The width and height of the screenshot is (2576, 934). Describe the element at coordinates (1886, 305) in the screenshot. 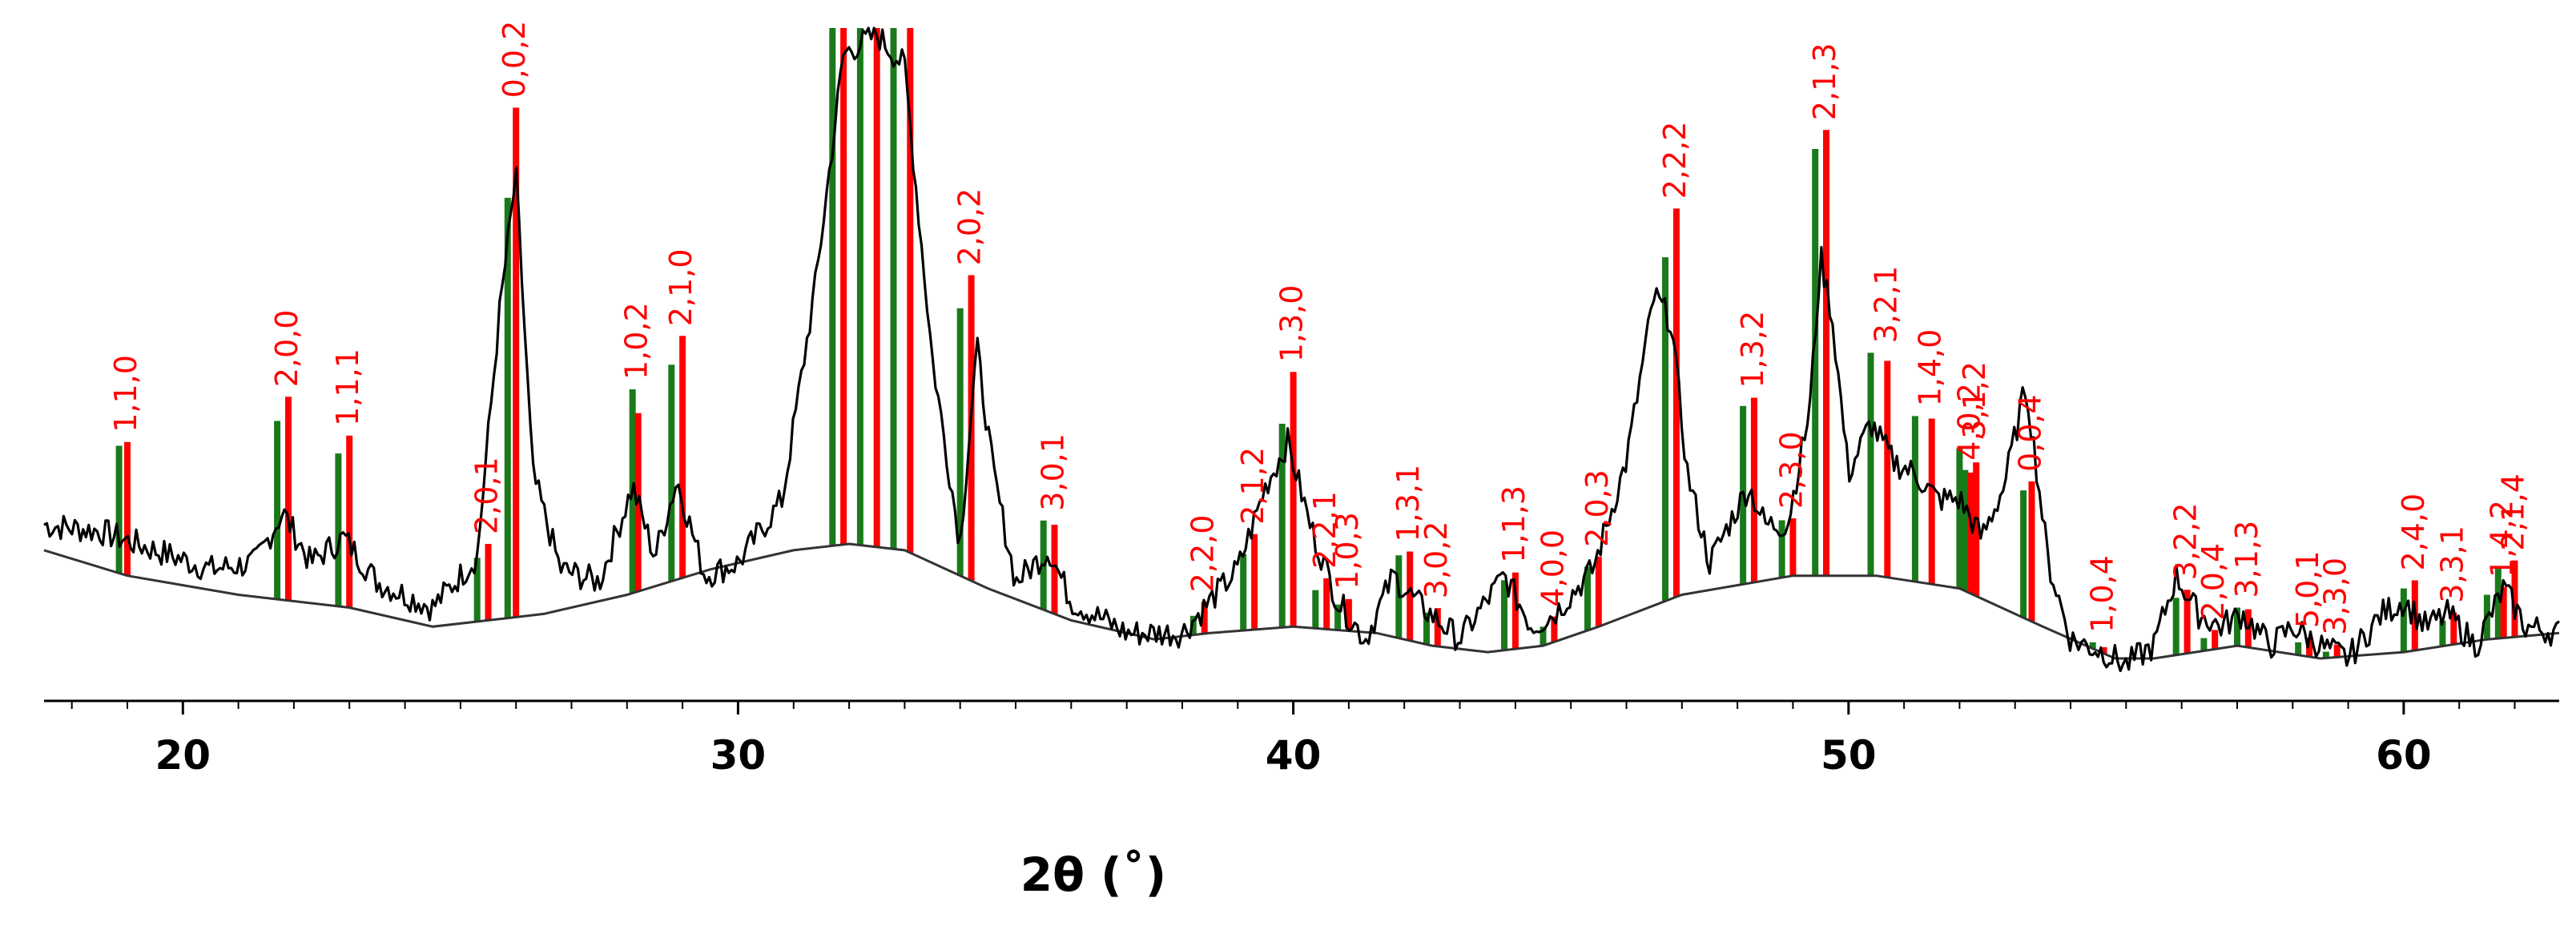

I see `peak-label: 3,2,1` at that location.